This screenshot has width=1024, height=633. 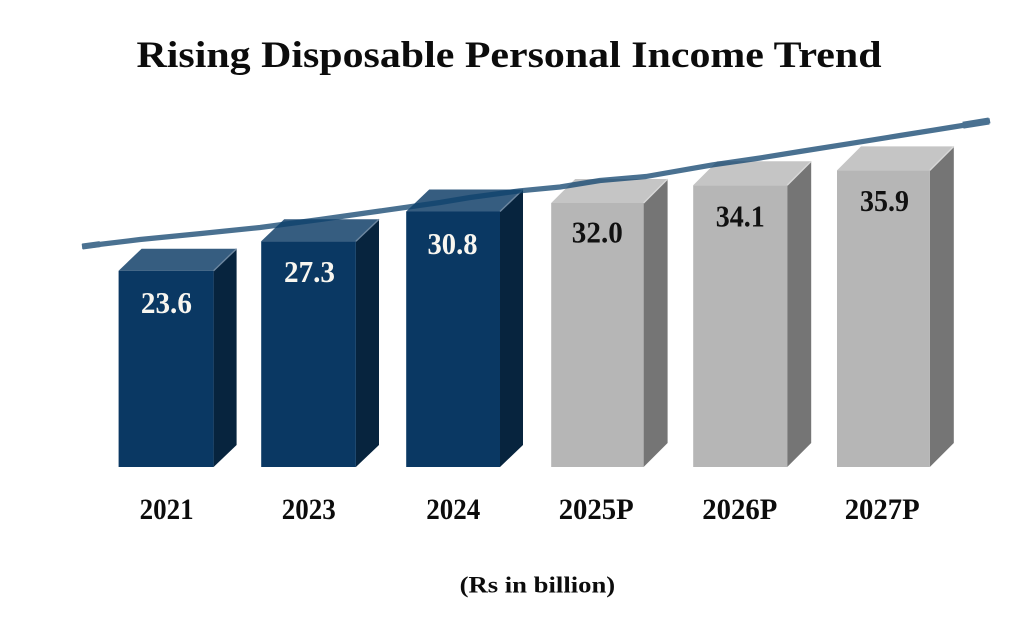 I want to click on svg-text: 2026P, so click(x=739, y=509).